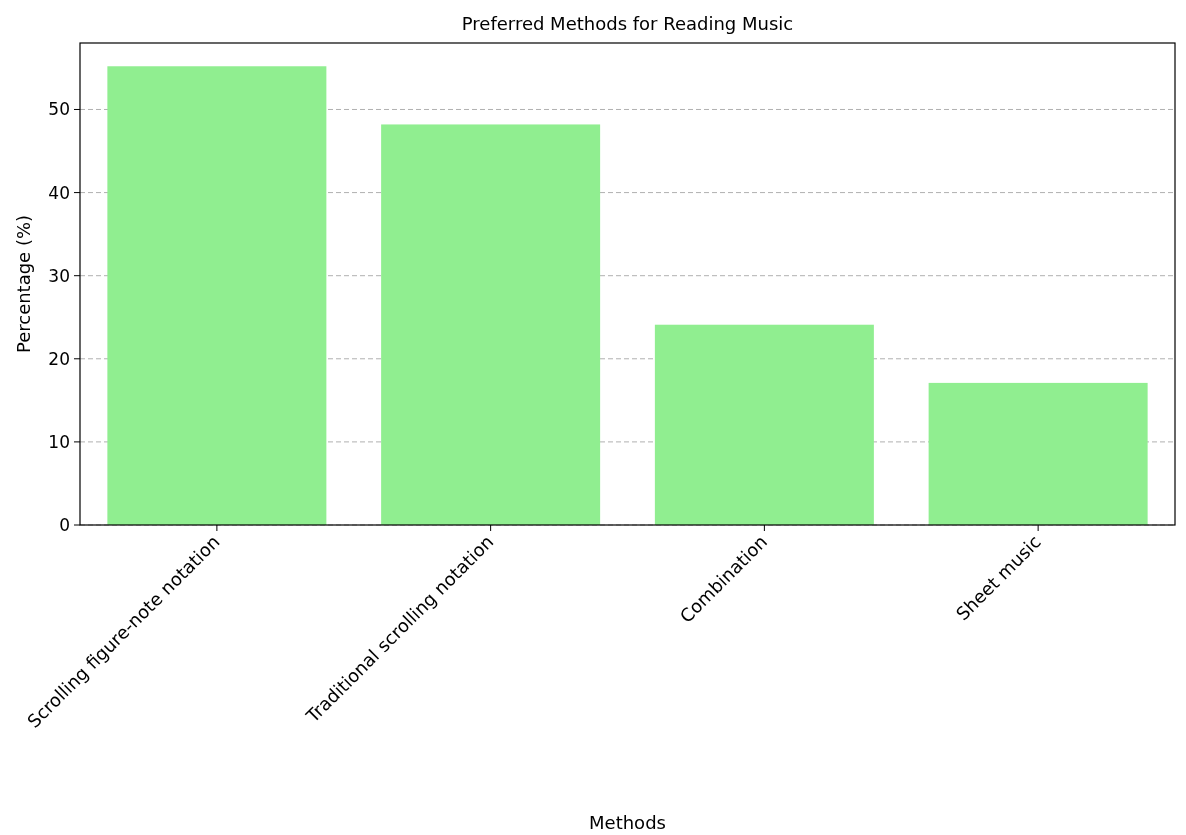 The image size is (1186, 835). I want to click on y-tick-label: 20, so click(59, 358).